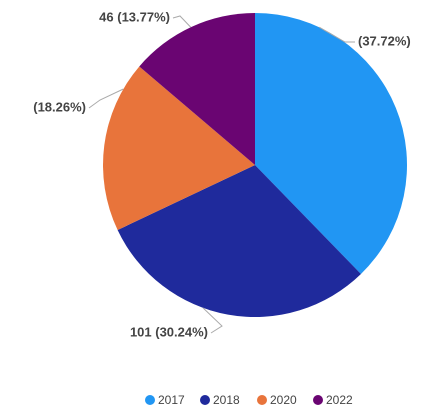 The width and height of the screenshot is (441, 411). What do you see at coordinates (134, 16) in the screenshot?
I see `data-label: 46 (13.77%)` at bounding box center [134, 16].